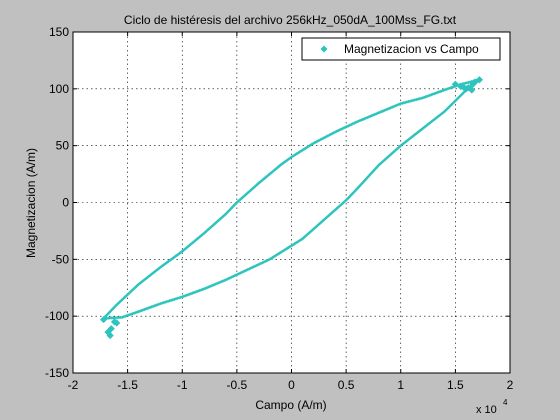 The height and width of the screenshot is (420, 560). What do you see at coordinates (237, 385) in the screenshot?
I see `x-tick-label: -0.5` at bounding box center [237, 385].